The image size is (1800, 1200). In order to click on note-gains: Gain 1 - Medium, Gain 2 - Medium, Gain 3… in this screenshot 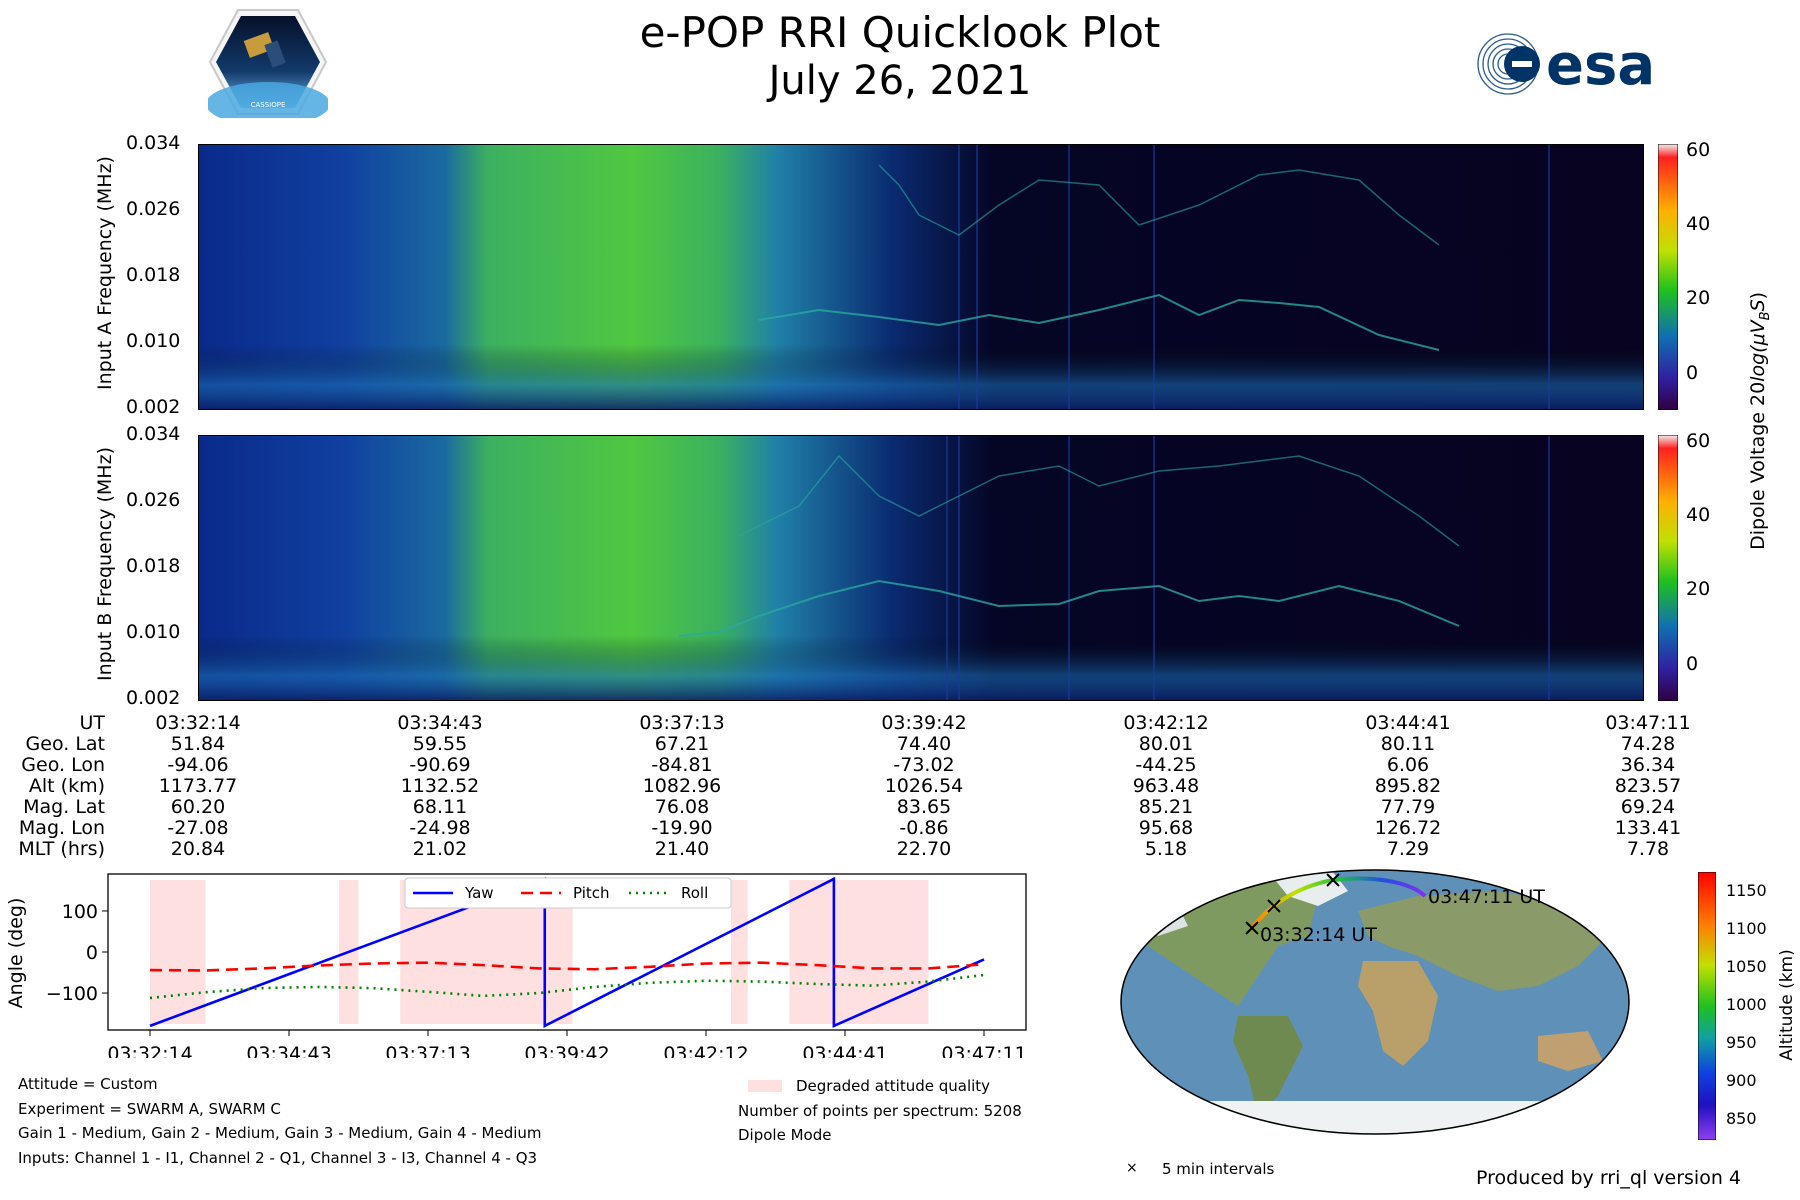, I will do `click(280, 1133)`.